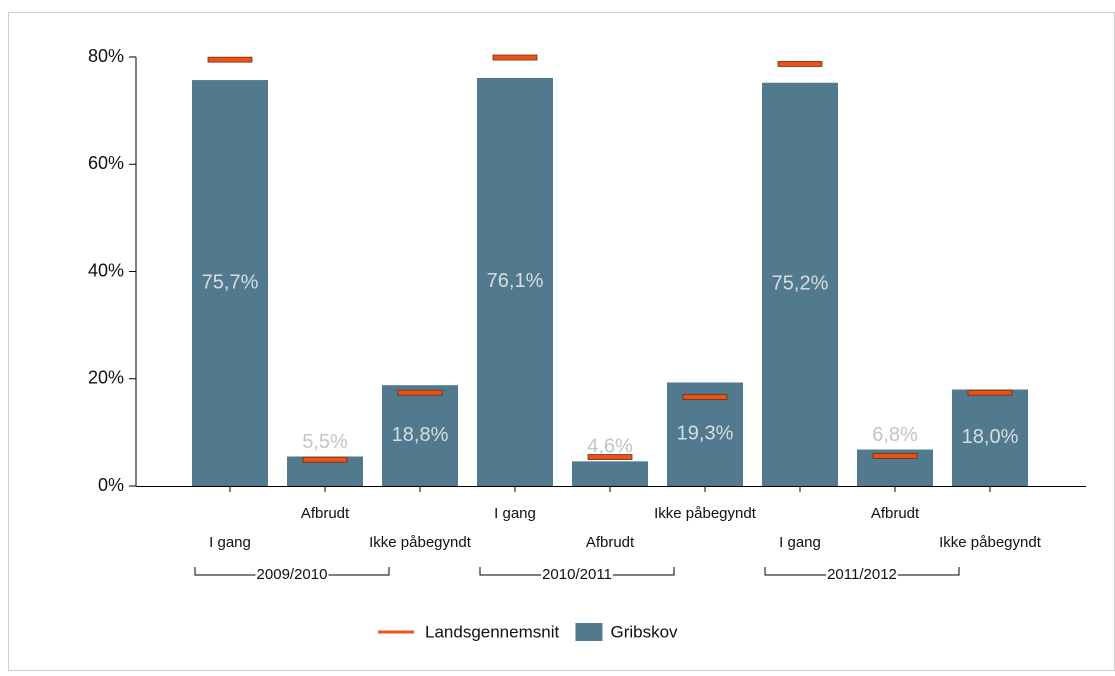  I want to click on y-tick-label: 60%, so click(106, 163).